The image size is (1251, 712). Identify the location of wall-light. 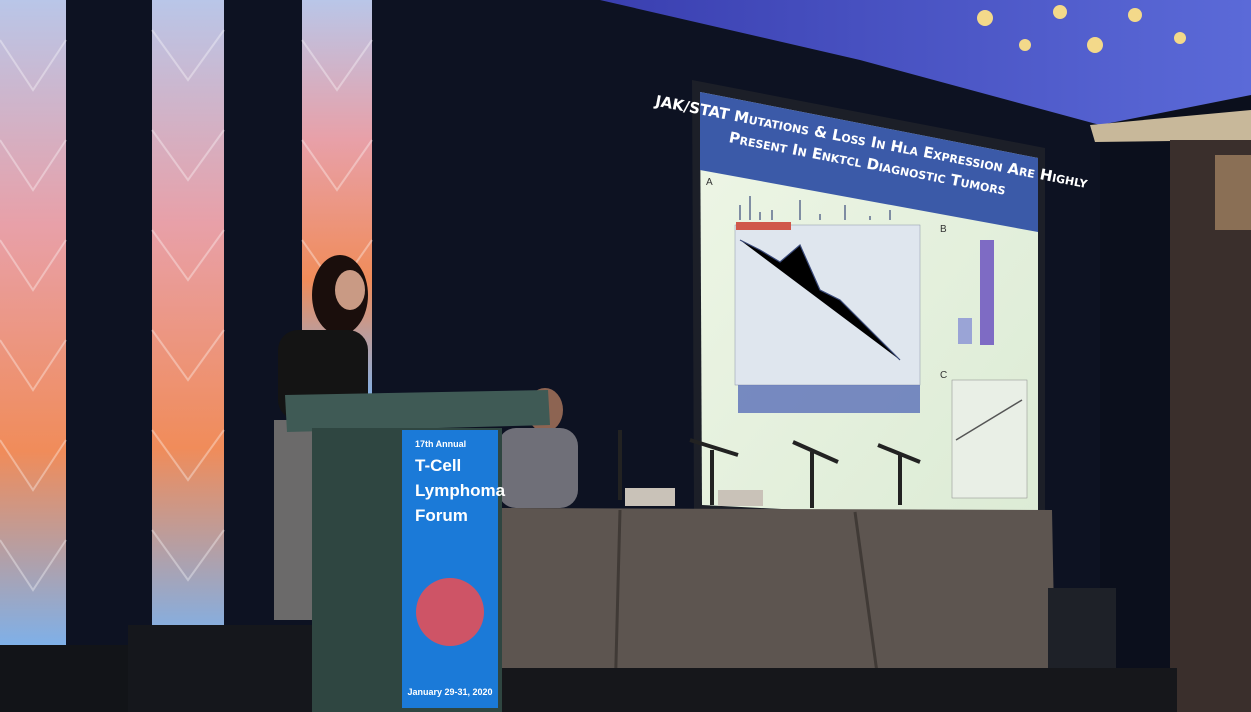
(1233, 192).